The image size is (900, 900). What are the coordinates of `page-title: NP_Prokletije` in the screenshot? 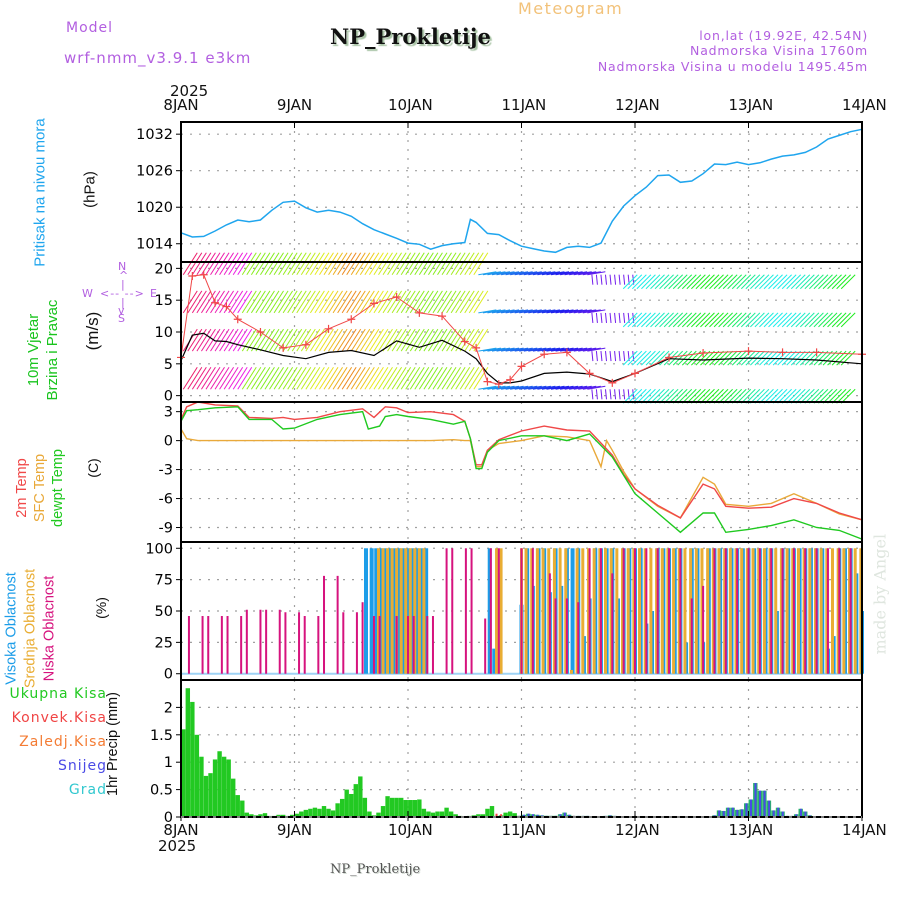 It's located at (410, 36).